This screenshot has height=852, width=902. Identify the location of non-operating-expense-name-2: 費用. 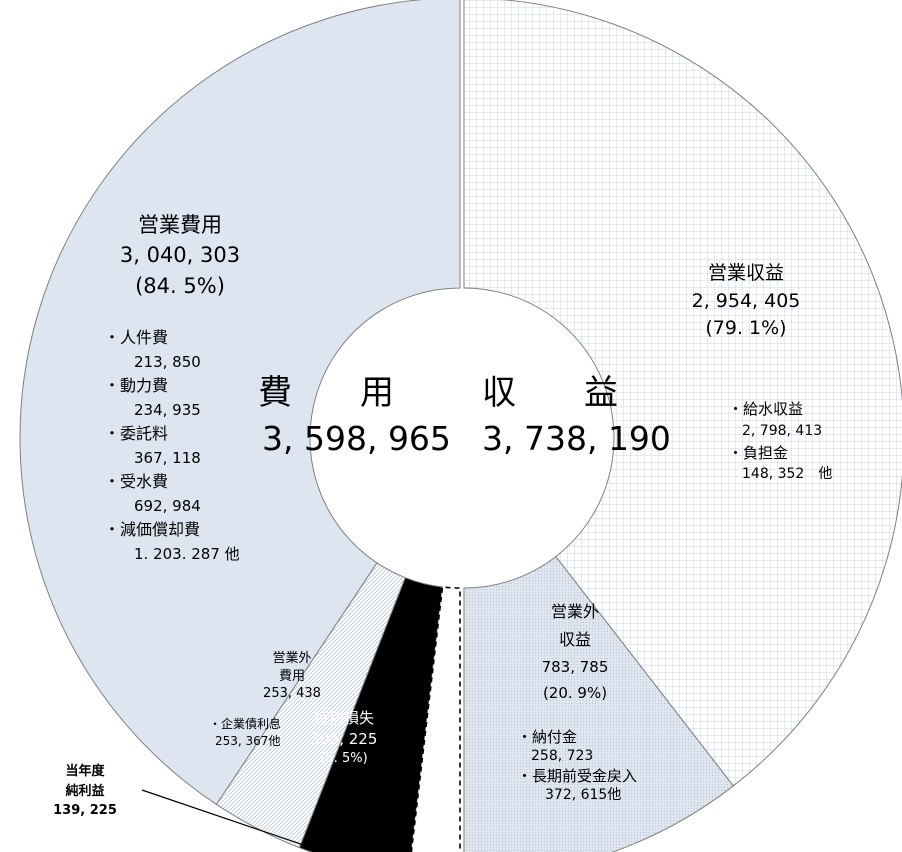
(291, 676).